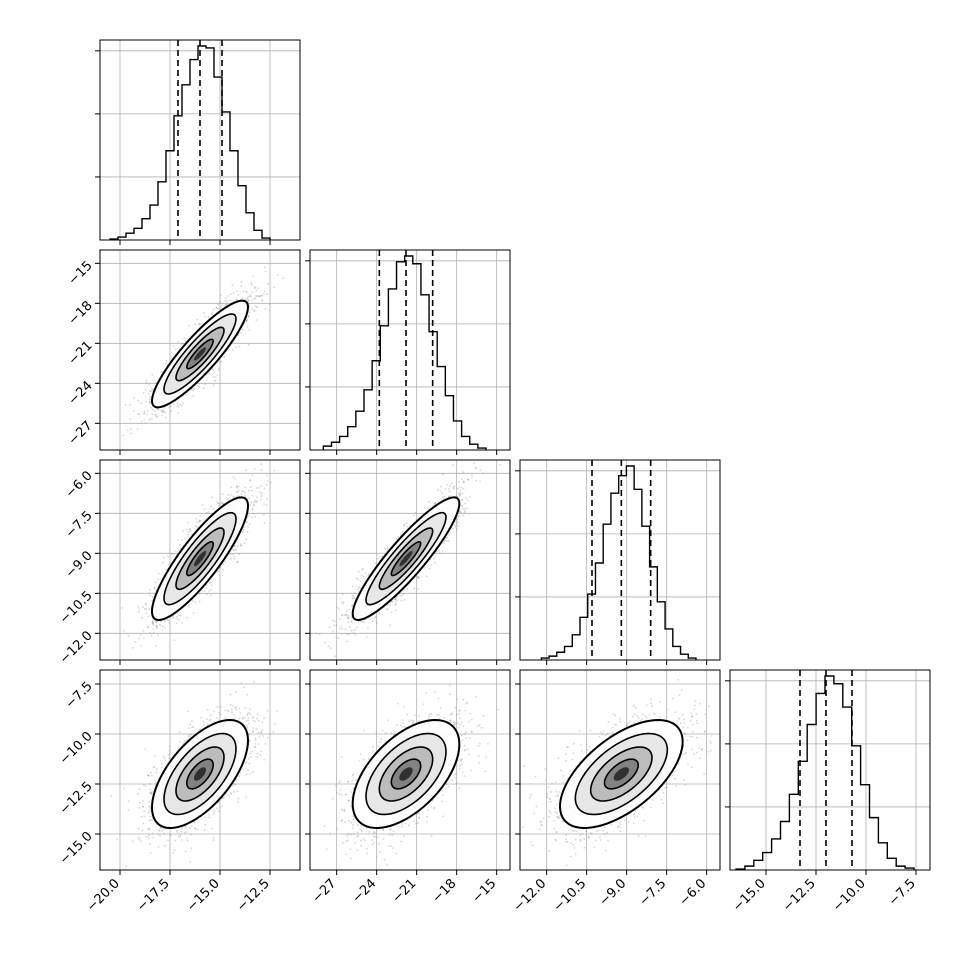  What do you see at coordinates (81, 273) in the screenshot?
I see `y-tick-label: −15` at bounding box center [81, 273].